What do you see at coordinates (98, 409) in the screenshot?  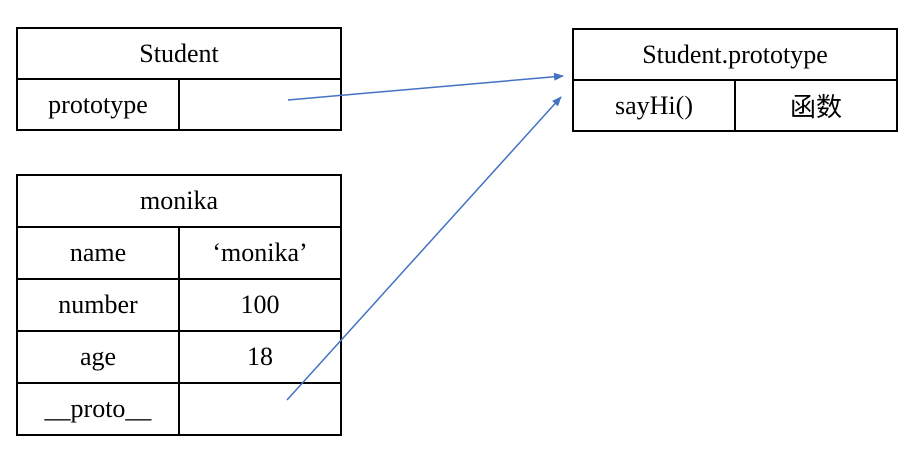 I see `monika-proto-key: __proto__` at bounding box center [98, 409].